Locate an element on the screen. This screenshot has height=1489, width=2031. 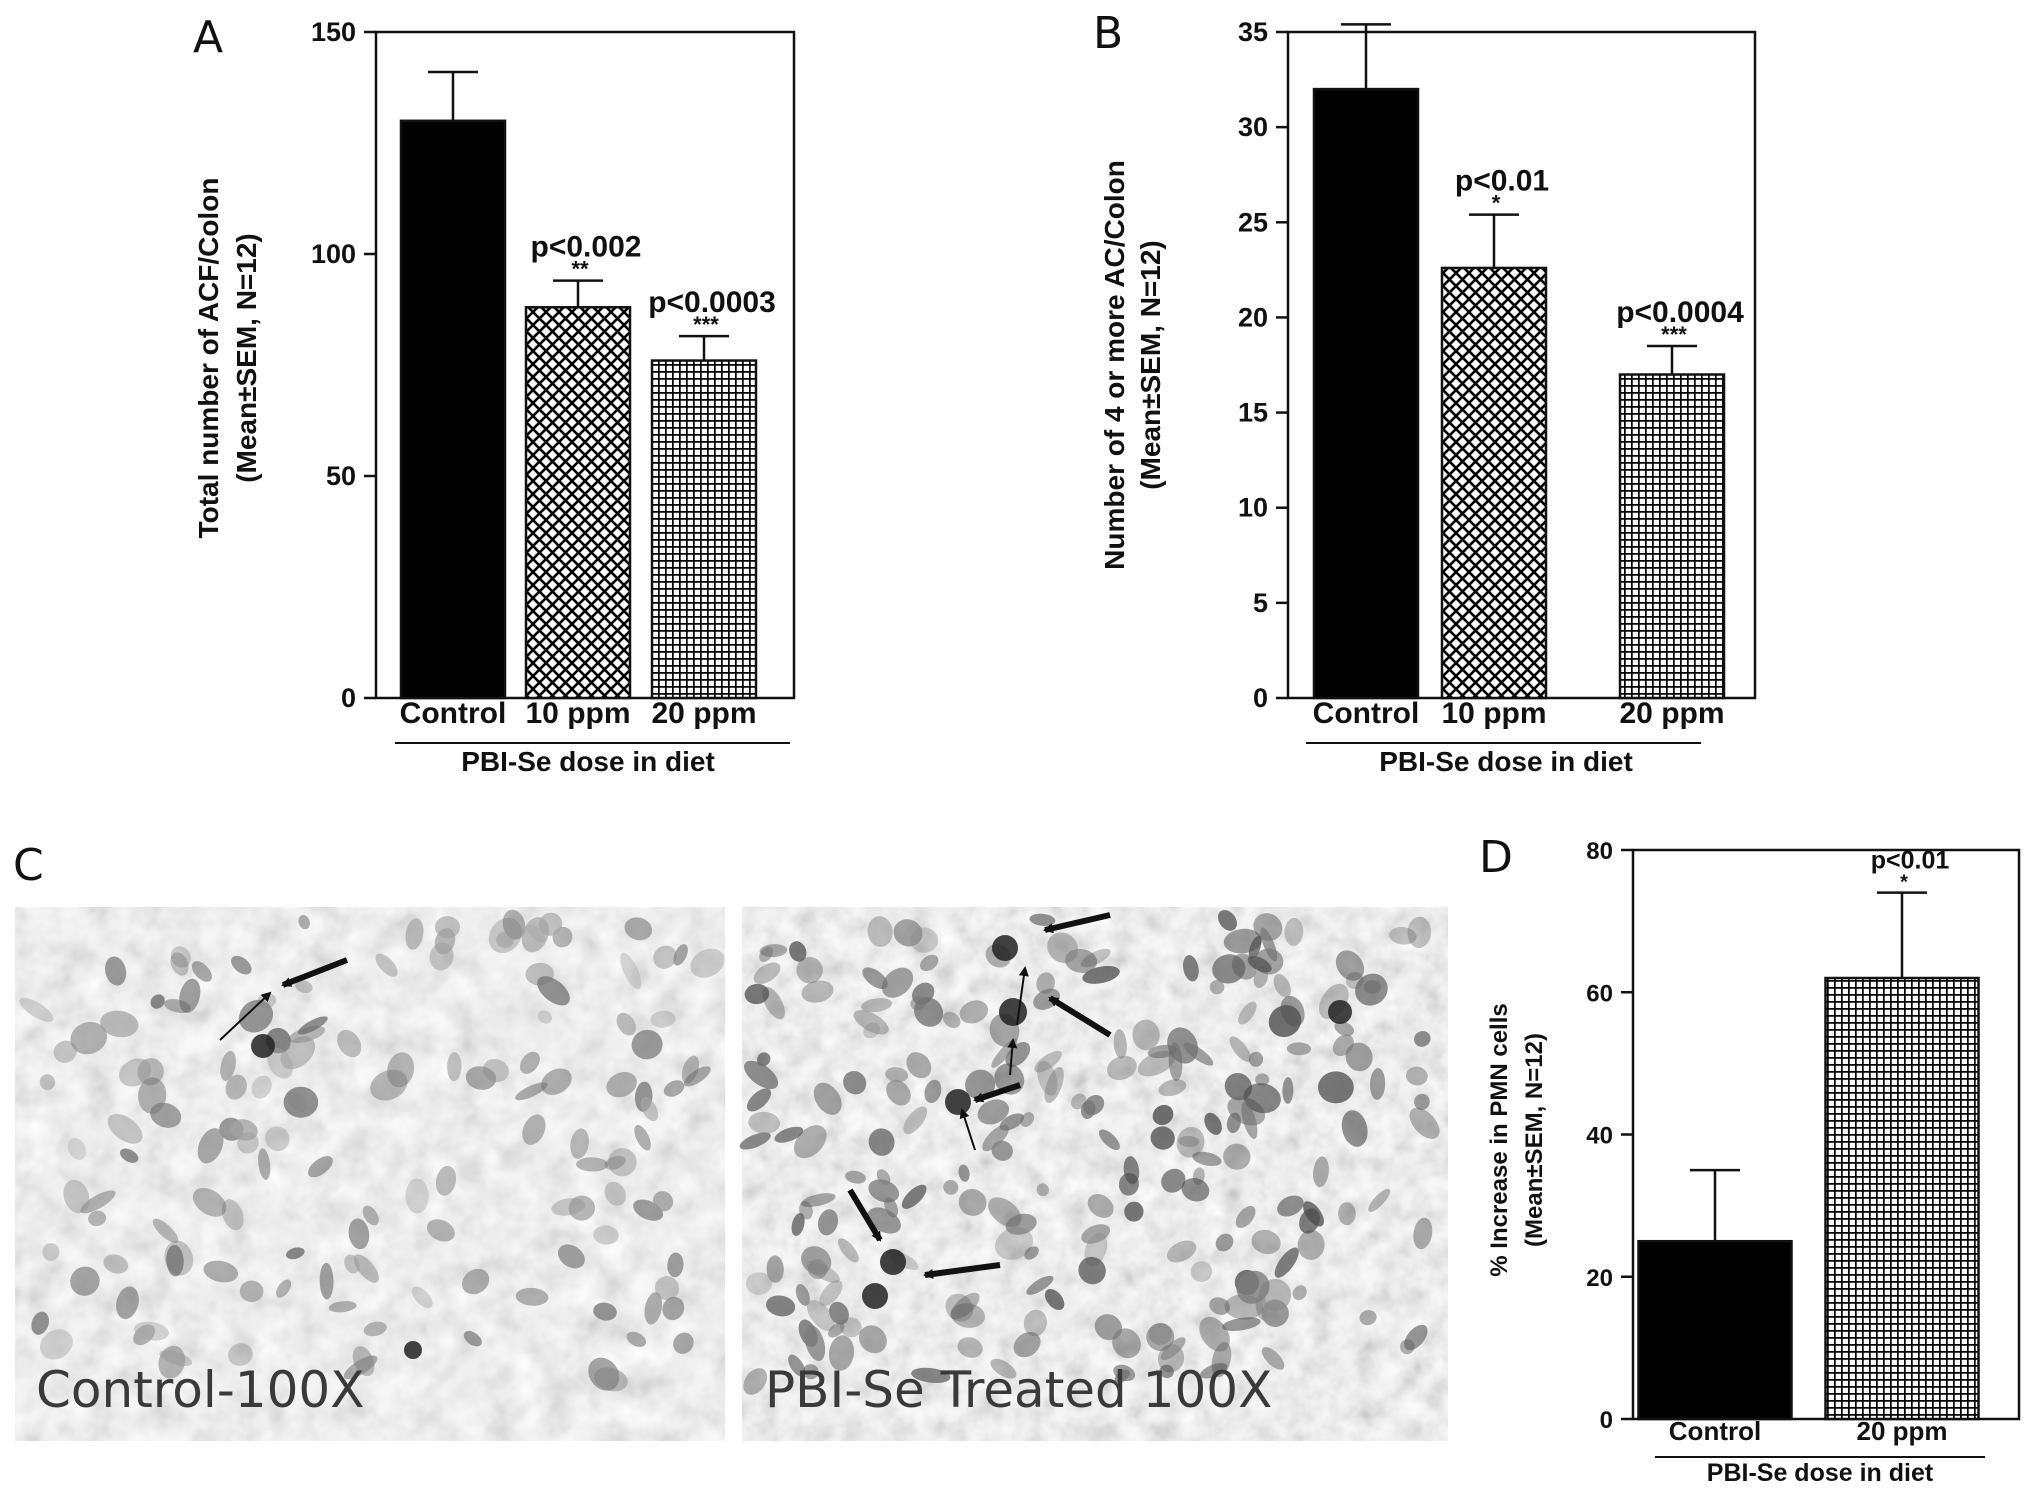
x-category-label: 20 ppm is located at coordinates (1901, 1431).